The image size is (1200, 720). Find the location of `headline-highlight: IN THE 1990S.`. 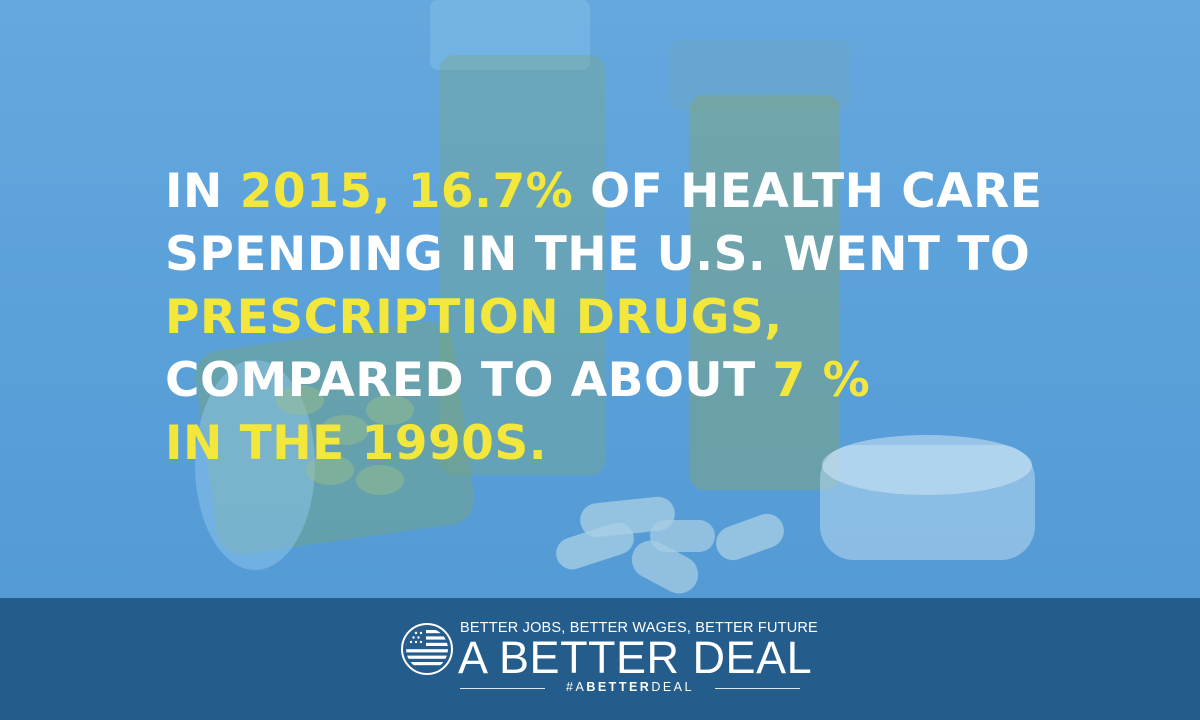

headline-highlight: IN THE 1990S. is located at coordinates (356, 443).